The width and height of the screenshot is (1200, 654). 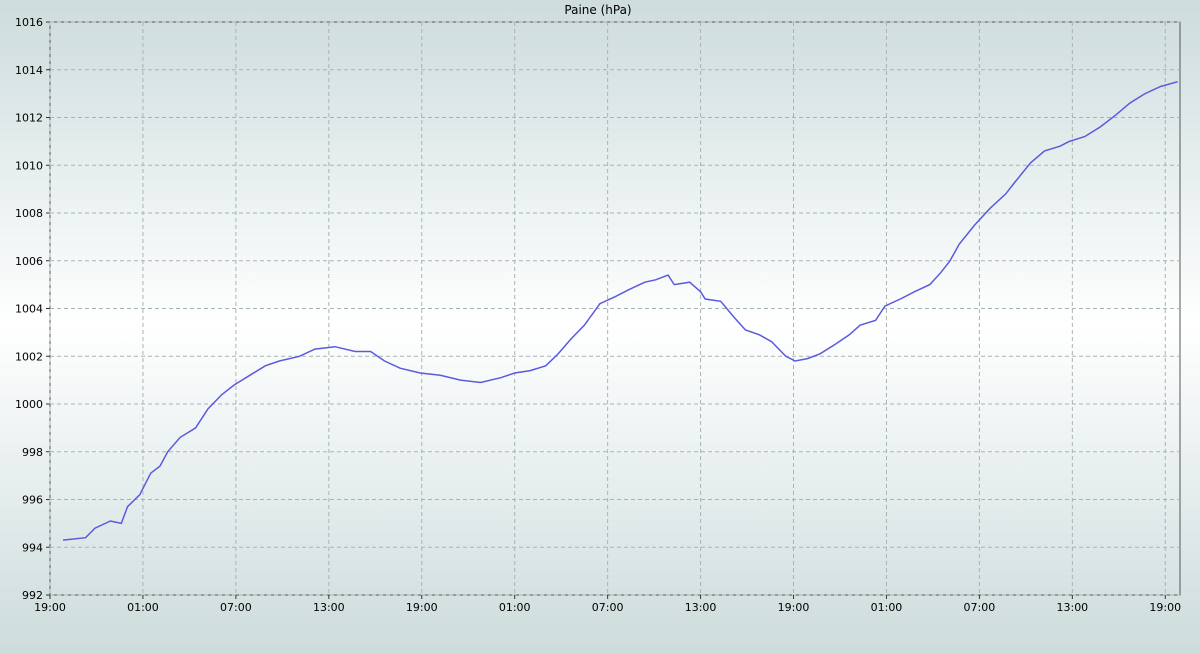 I want to click on y-tick-label: 1016, so click(x=29, y=22).